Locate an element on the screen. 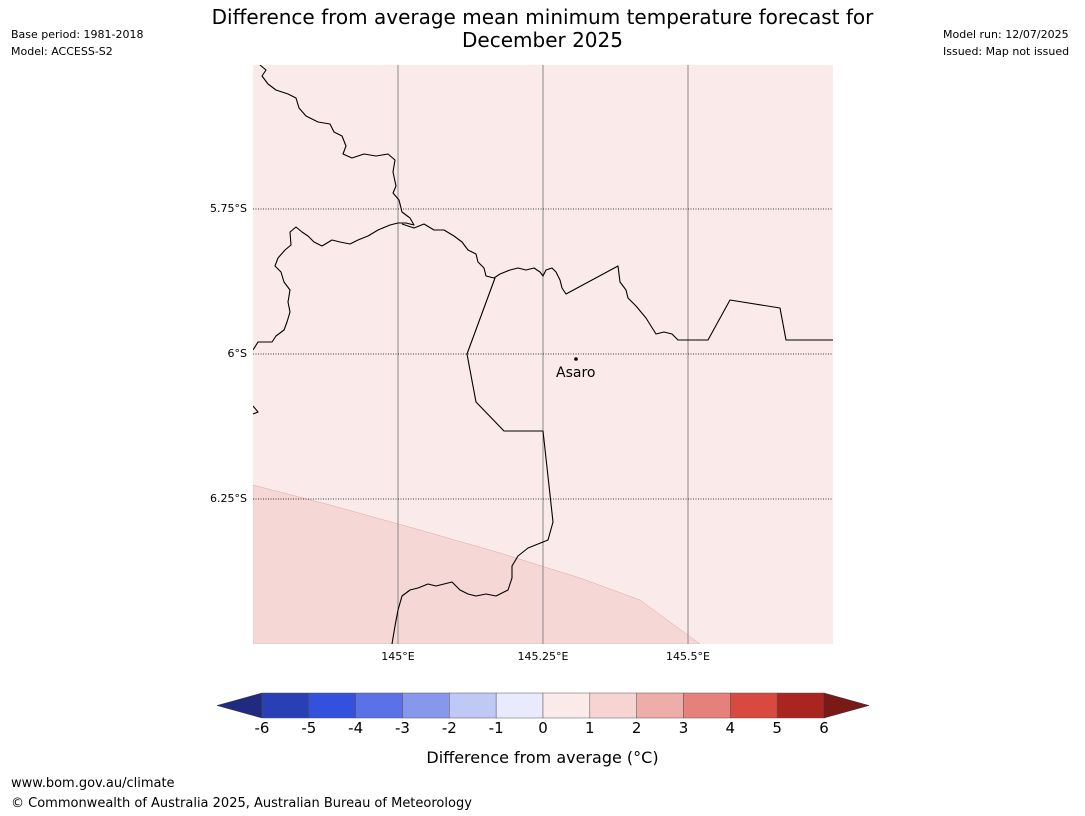  colorbar-tick-label: 0 is located at coordinates (543, 728).